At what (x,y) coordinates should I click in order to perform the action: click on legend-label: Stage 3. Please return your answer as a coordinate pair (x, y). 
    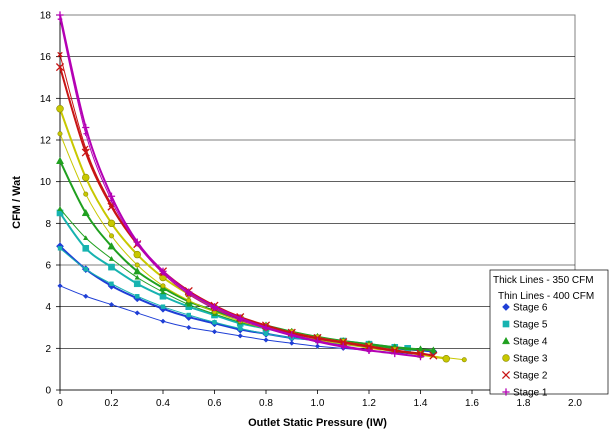
    Looking at the image, I should click on (530, 359).